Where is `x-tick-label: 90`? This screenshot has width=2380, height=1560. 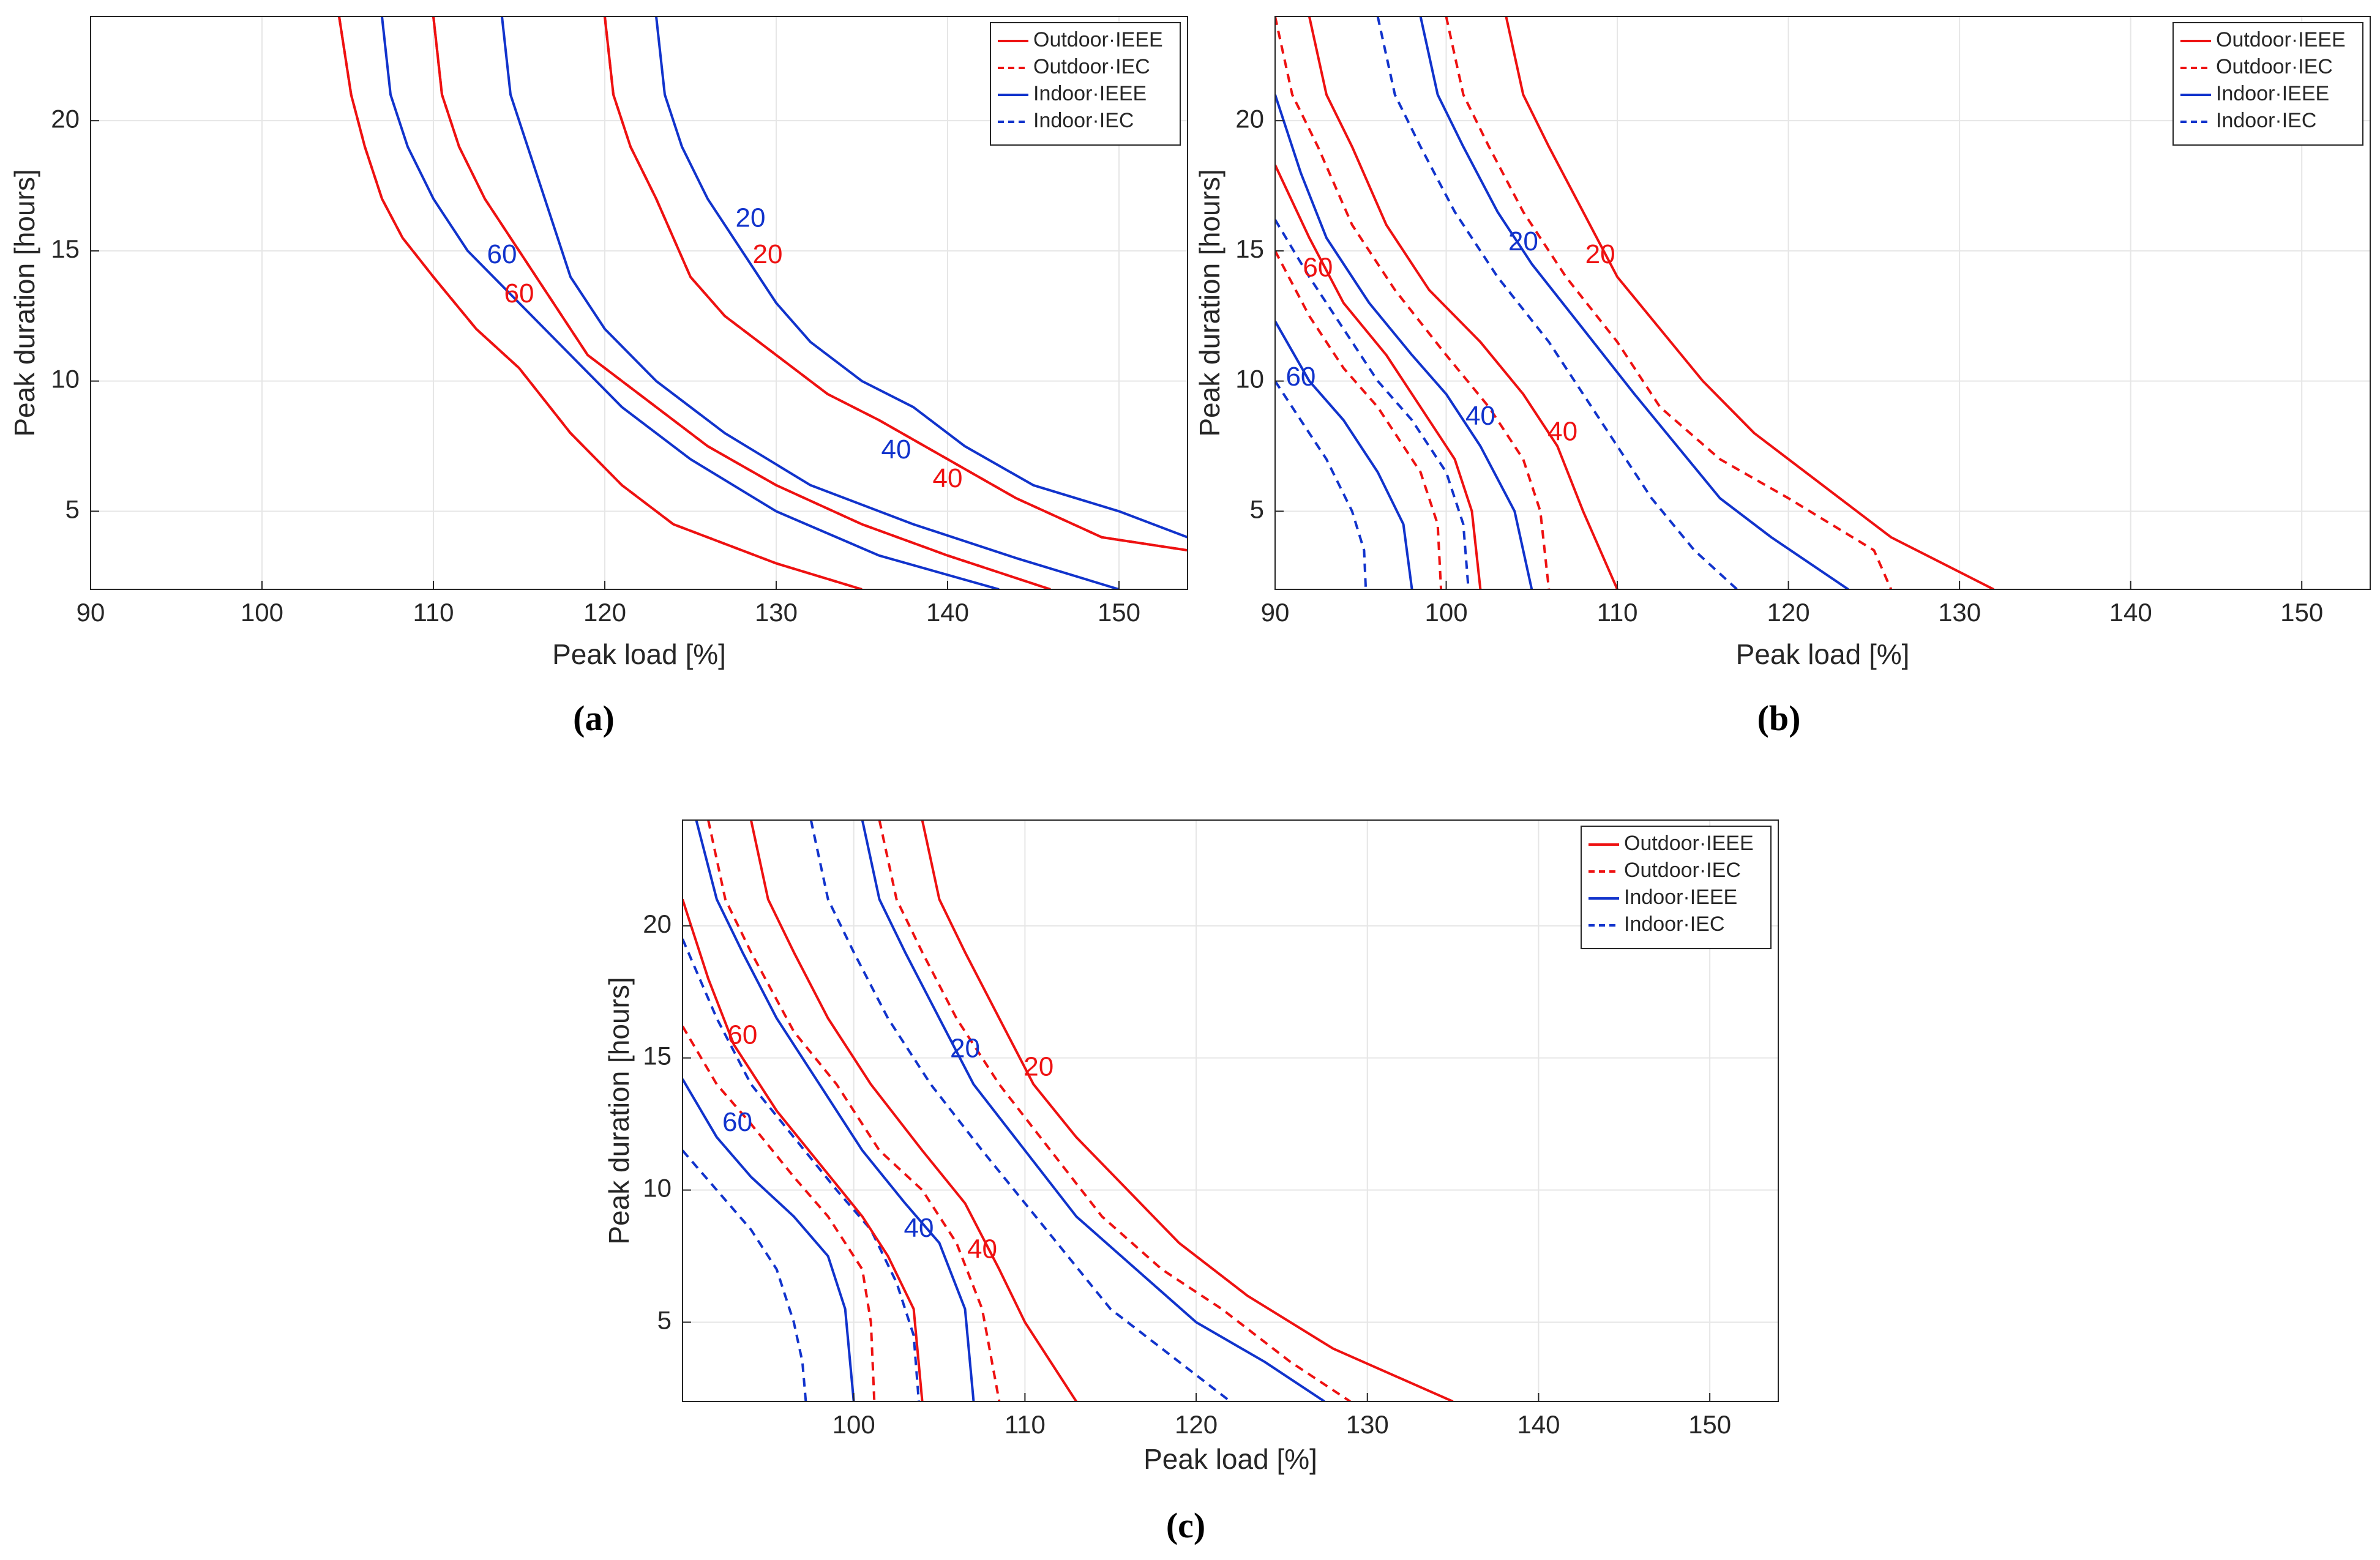 x-tick-label: 90 is located at coordinates (1275, 612).